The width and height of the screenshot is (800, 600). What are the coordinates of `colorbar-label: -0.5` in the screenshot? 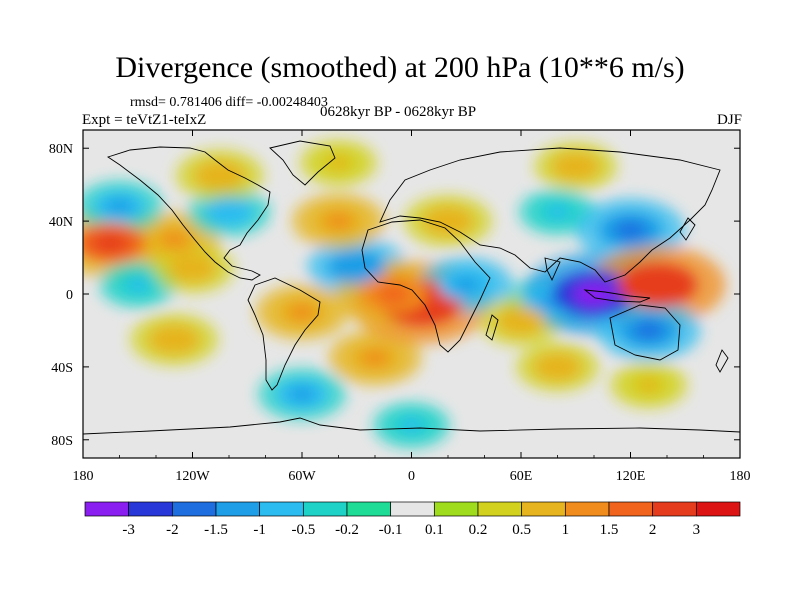 It's located at (303, 530).